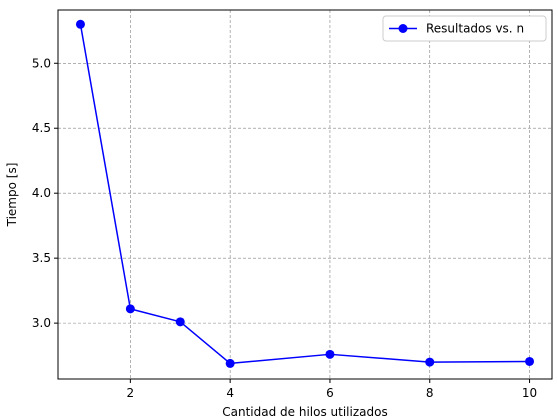  Describe the element at coordinates (41, 128) in the screenshot. I see `y-tick-label: 4.5` at that location.